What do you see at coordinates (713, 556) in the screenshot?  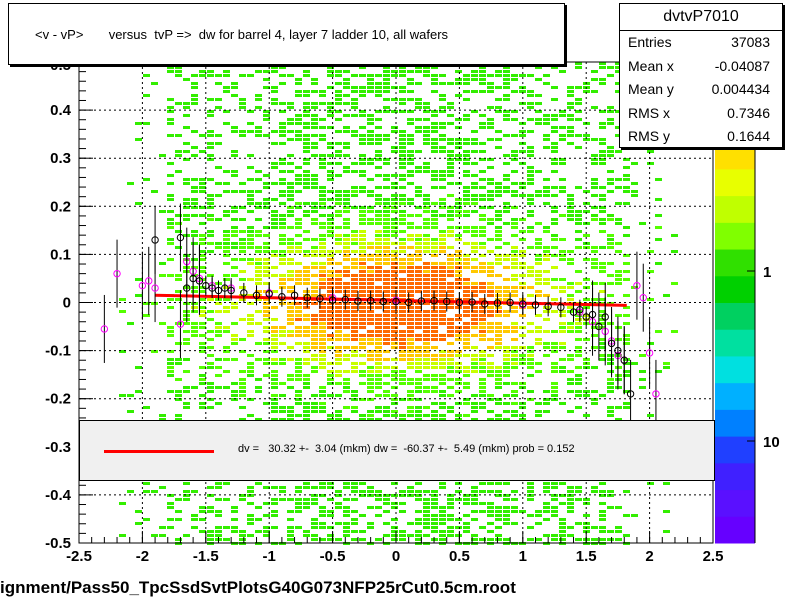 I see `x-tick-label: 2.5` at bounding box center [713, 556].